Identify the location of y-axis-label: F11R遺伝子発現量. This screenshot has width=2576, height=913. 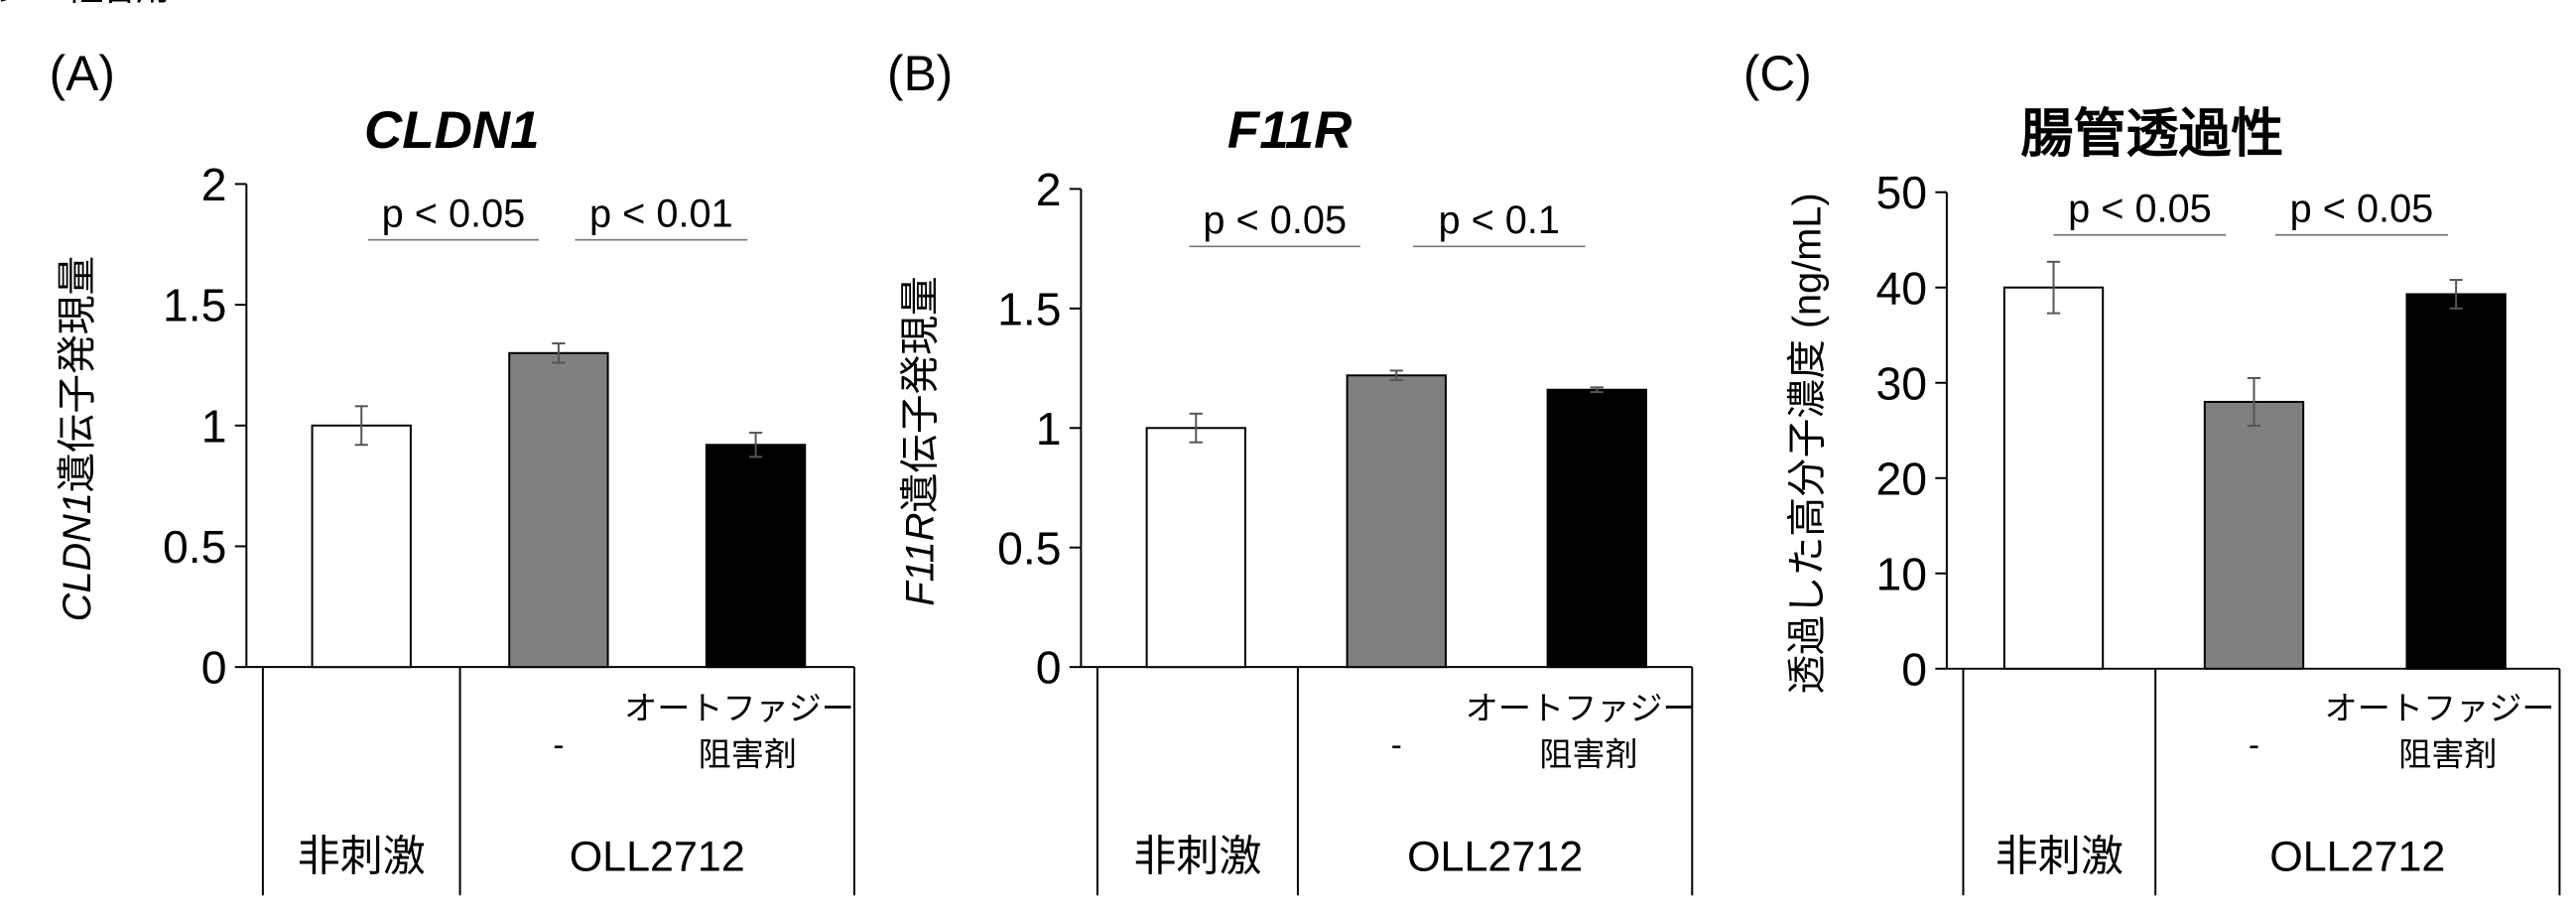
(920, 441).